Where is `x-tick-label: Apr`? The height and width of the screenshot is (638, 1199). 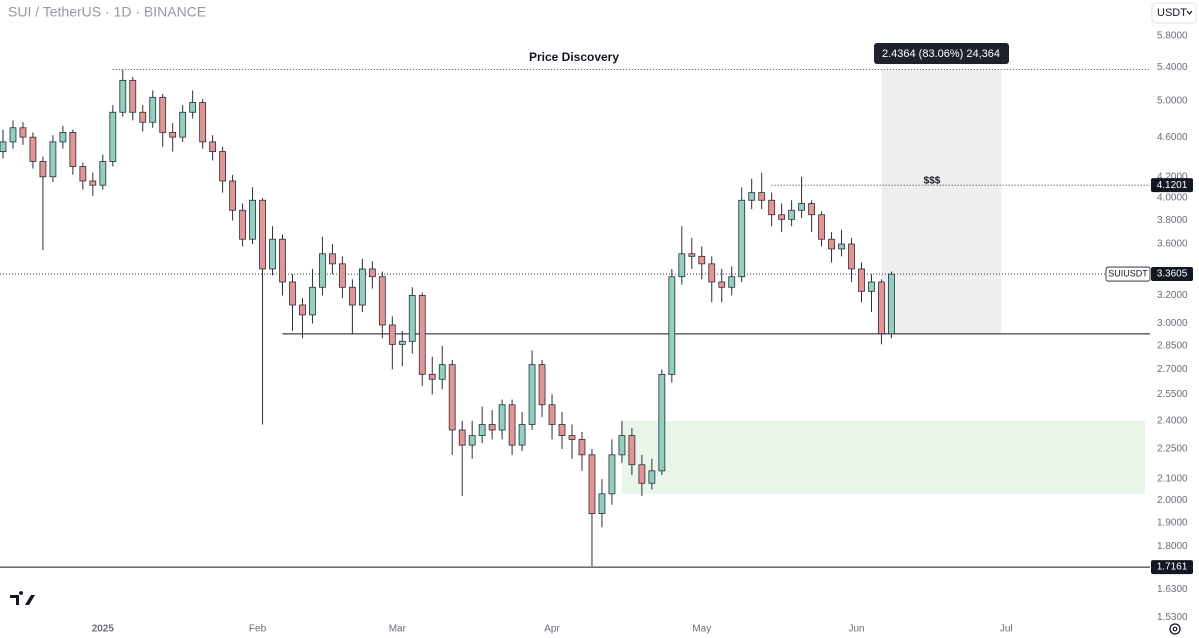 x-tick-label: Apr is located at coordinates (552, 629).